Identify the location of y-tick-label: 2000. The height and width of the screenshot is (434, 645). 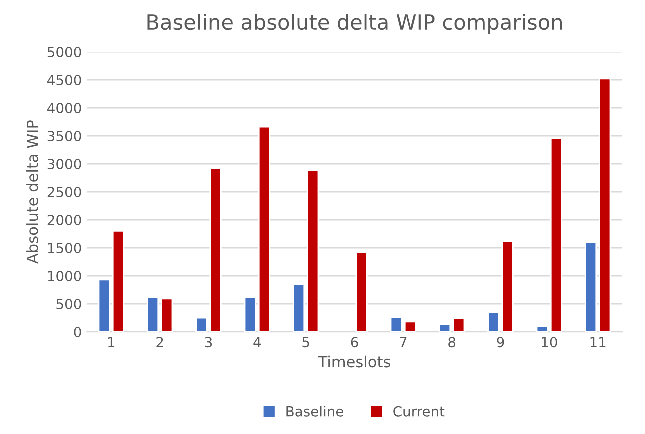
(65, 220).